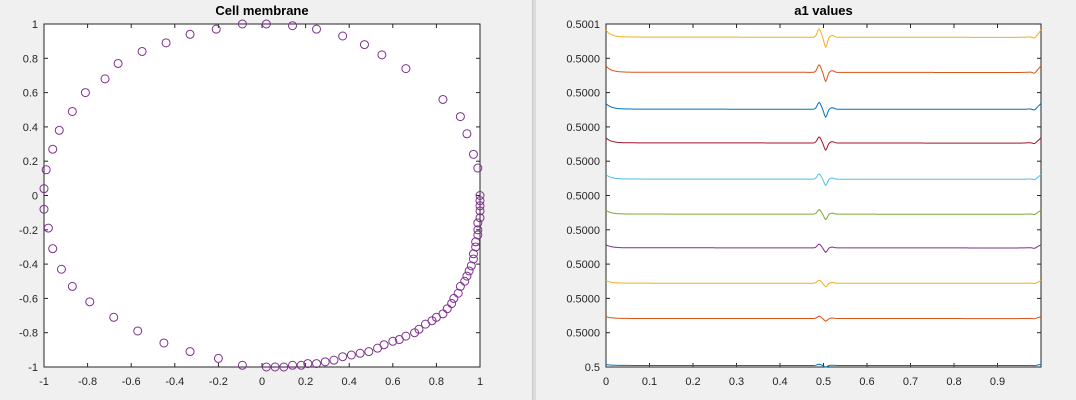 The height and width of the screenshot is (400, 1076). I want to click on x-tick-label: -0.2, so click(218, 382).